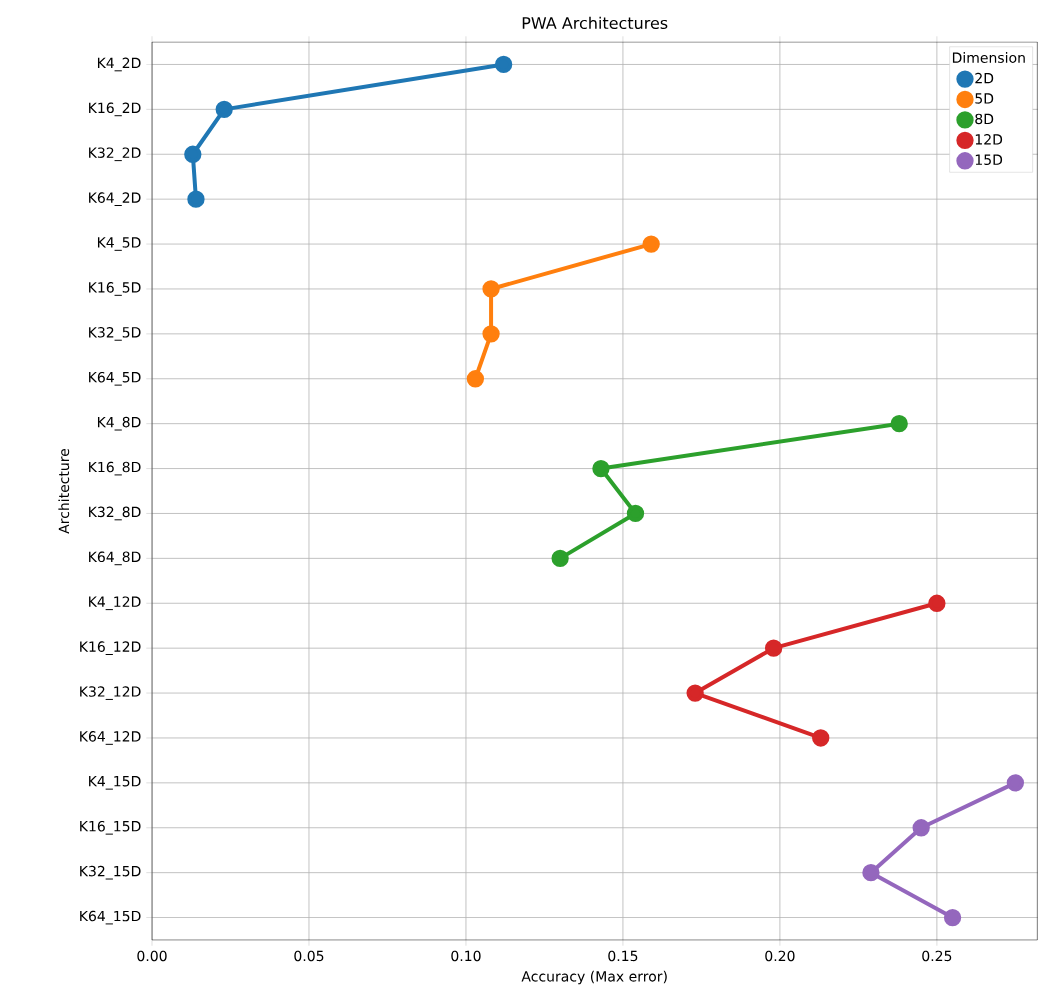 The width and height of the screenshot is (1038, 1004). I want to click on legend-label: 2D, so click(984, 78).